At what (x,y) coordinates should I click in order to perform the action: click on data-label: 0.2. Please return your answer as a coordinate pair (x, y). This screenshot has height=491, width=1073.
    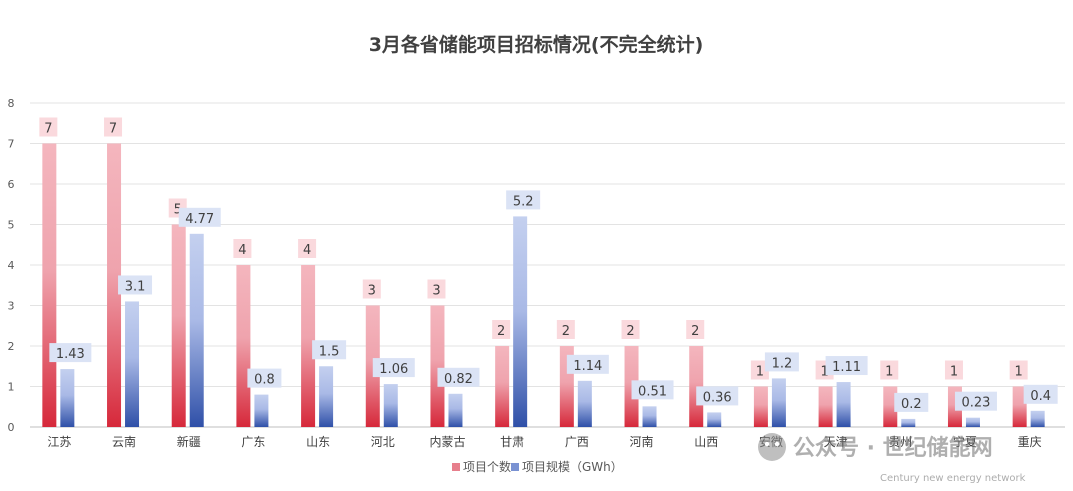
    Looking at the image, I should click on (911, 404).